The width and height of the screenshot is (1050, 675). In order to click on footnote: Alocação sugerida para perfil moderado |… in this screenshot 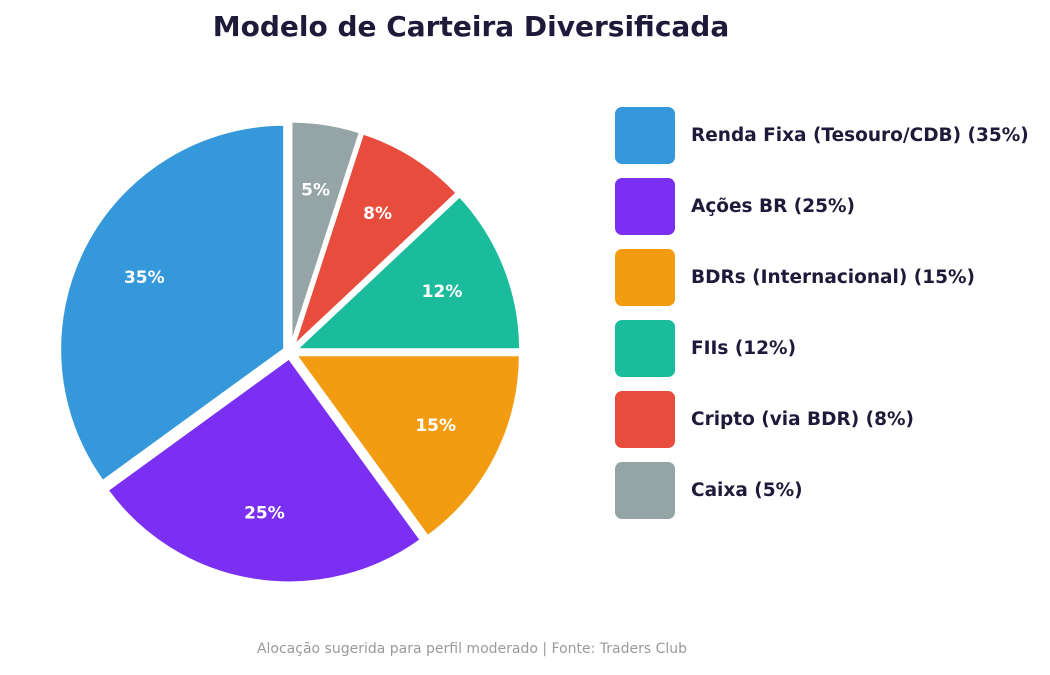, I will do `click(472, 649)`.